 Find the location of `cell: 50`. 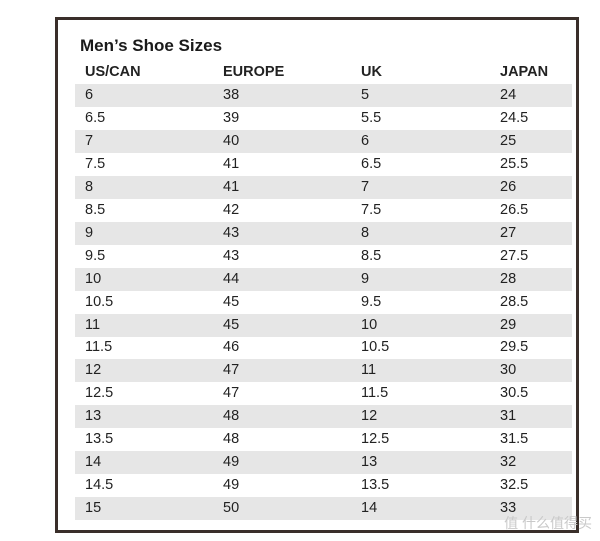

cell: 50 is located at coordinates (231, 508).